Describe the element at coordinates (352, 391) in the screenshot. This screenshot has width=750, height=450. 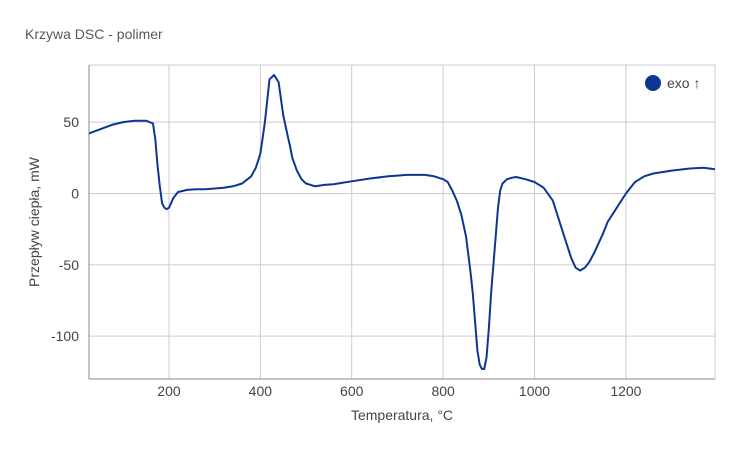
I see `x-tick-label: 600` at that location.